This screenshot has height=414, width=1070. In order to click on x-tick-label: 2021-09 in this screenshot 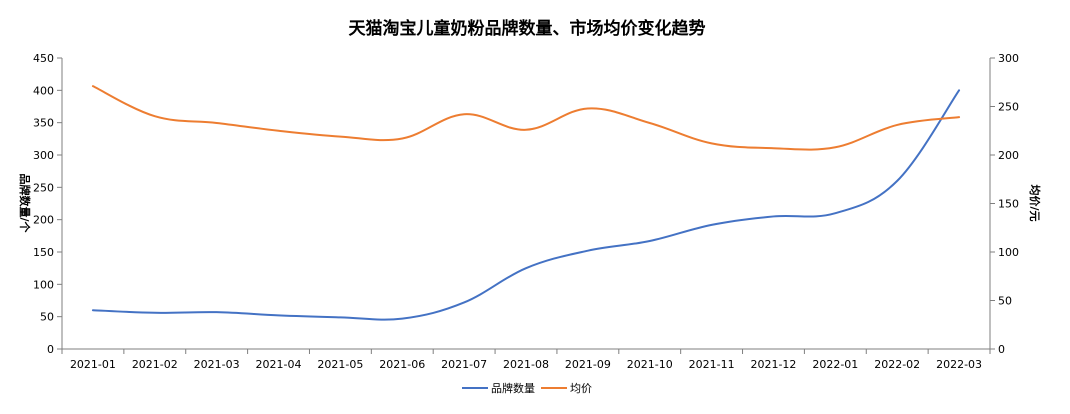, I will do `click(588, 364)`.